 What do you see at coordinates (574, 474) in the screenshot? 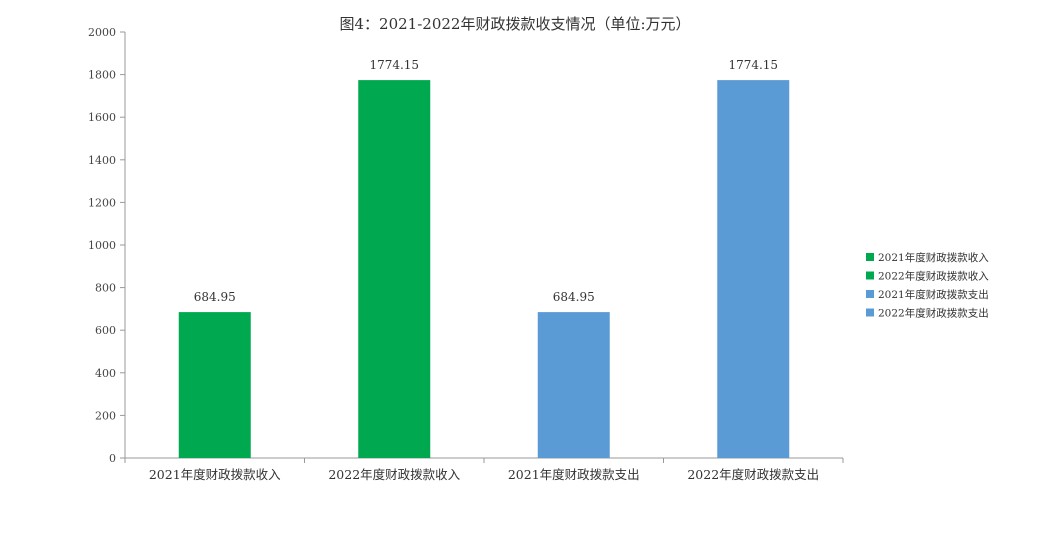
I see `x-tick-label: 2021年度财政拨款支出` at bounding box center [574, 474].